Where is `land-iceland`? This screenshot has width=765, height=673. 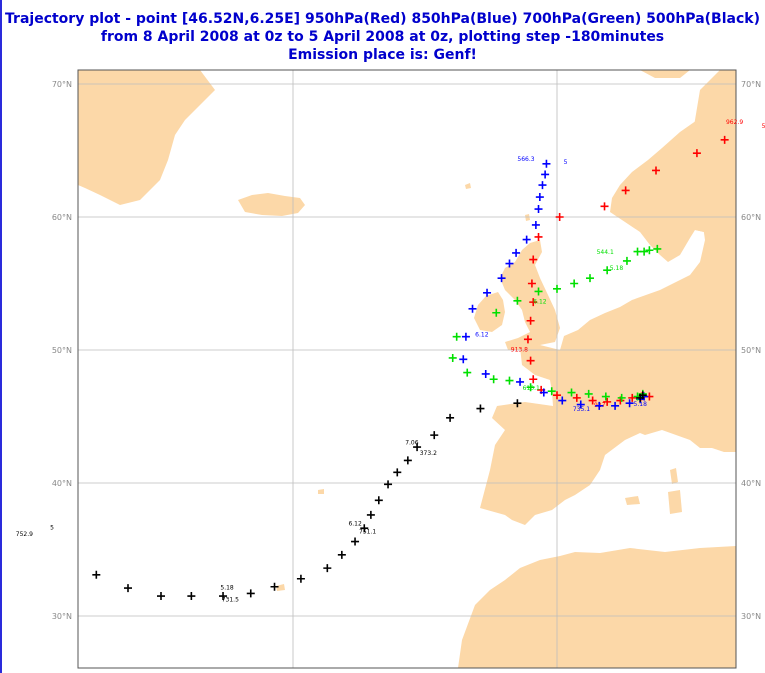
land-iceland is located at coordinates (271, 204).